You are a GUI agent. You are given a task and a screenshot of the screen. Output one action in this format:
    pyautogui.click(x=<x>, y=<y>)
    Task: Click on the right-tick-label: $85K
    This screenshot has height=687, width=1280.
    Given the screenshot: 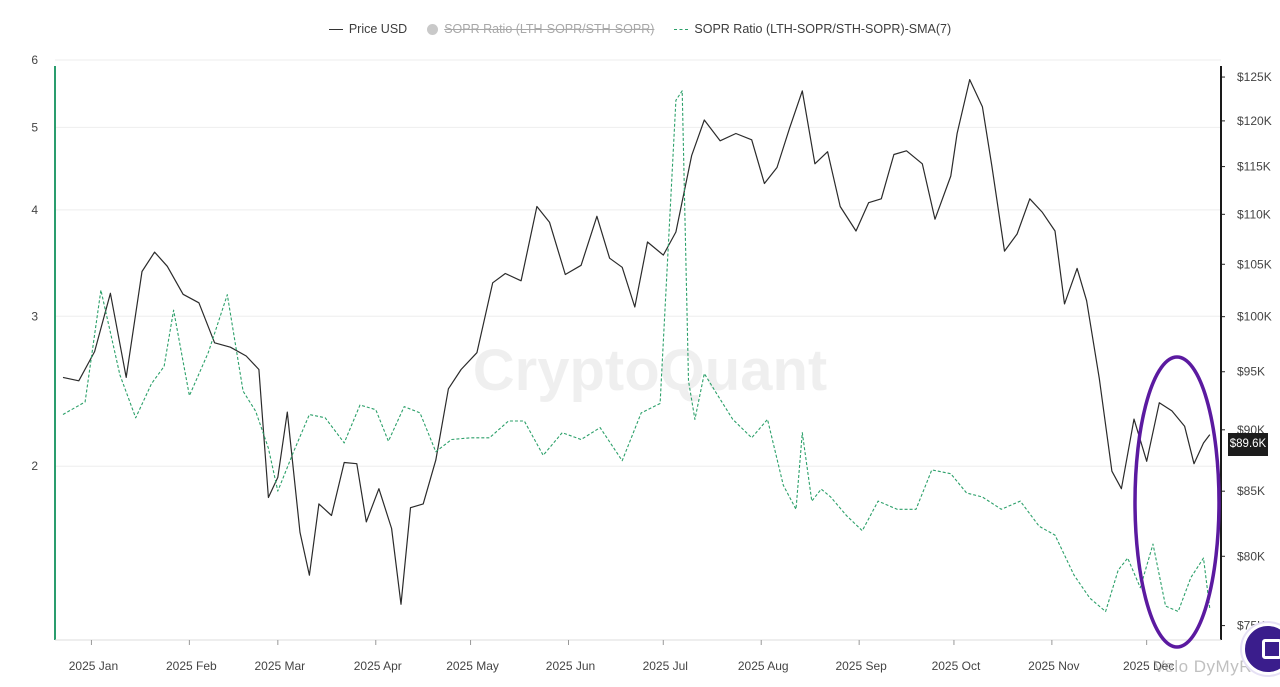 What is the action you would take?
    pyautogui.click(x=1251, y=491)
    